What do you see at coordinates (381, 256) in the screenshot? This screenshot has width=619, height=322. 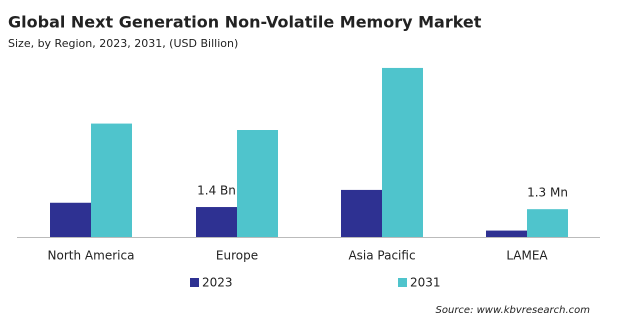 I see `x-tick-label: Asia Pacific` at bounding box center [381, 256].